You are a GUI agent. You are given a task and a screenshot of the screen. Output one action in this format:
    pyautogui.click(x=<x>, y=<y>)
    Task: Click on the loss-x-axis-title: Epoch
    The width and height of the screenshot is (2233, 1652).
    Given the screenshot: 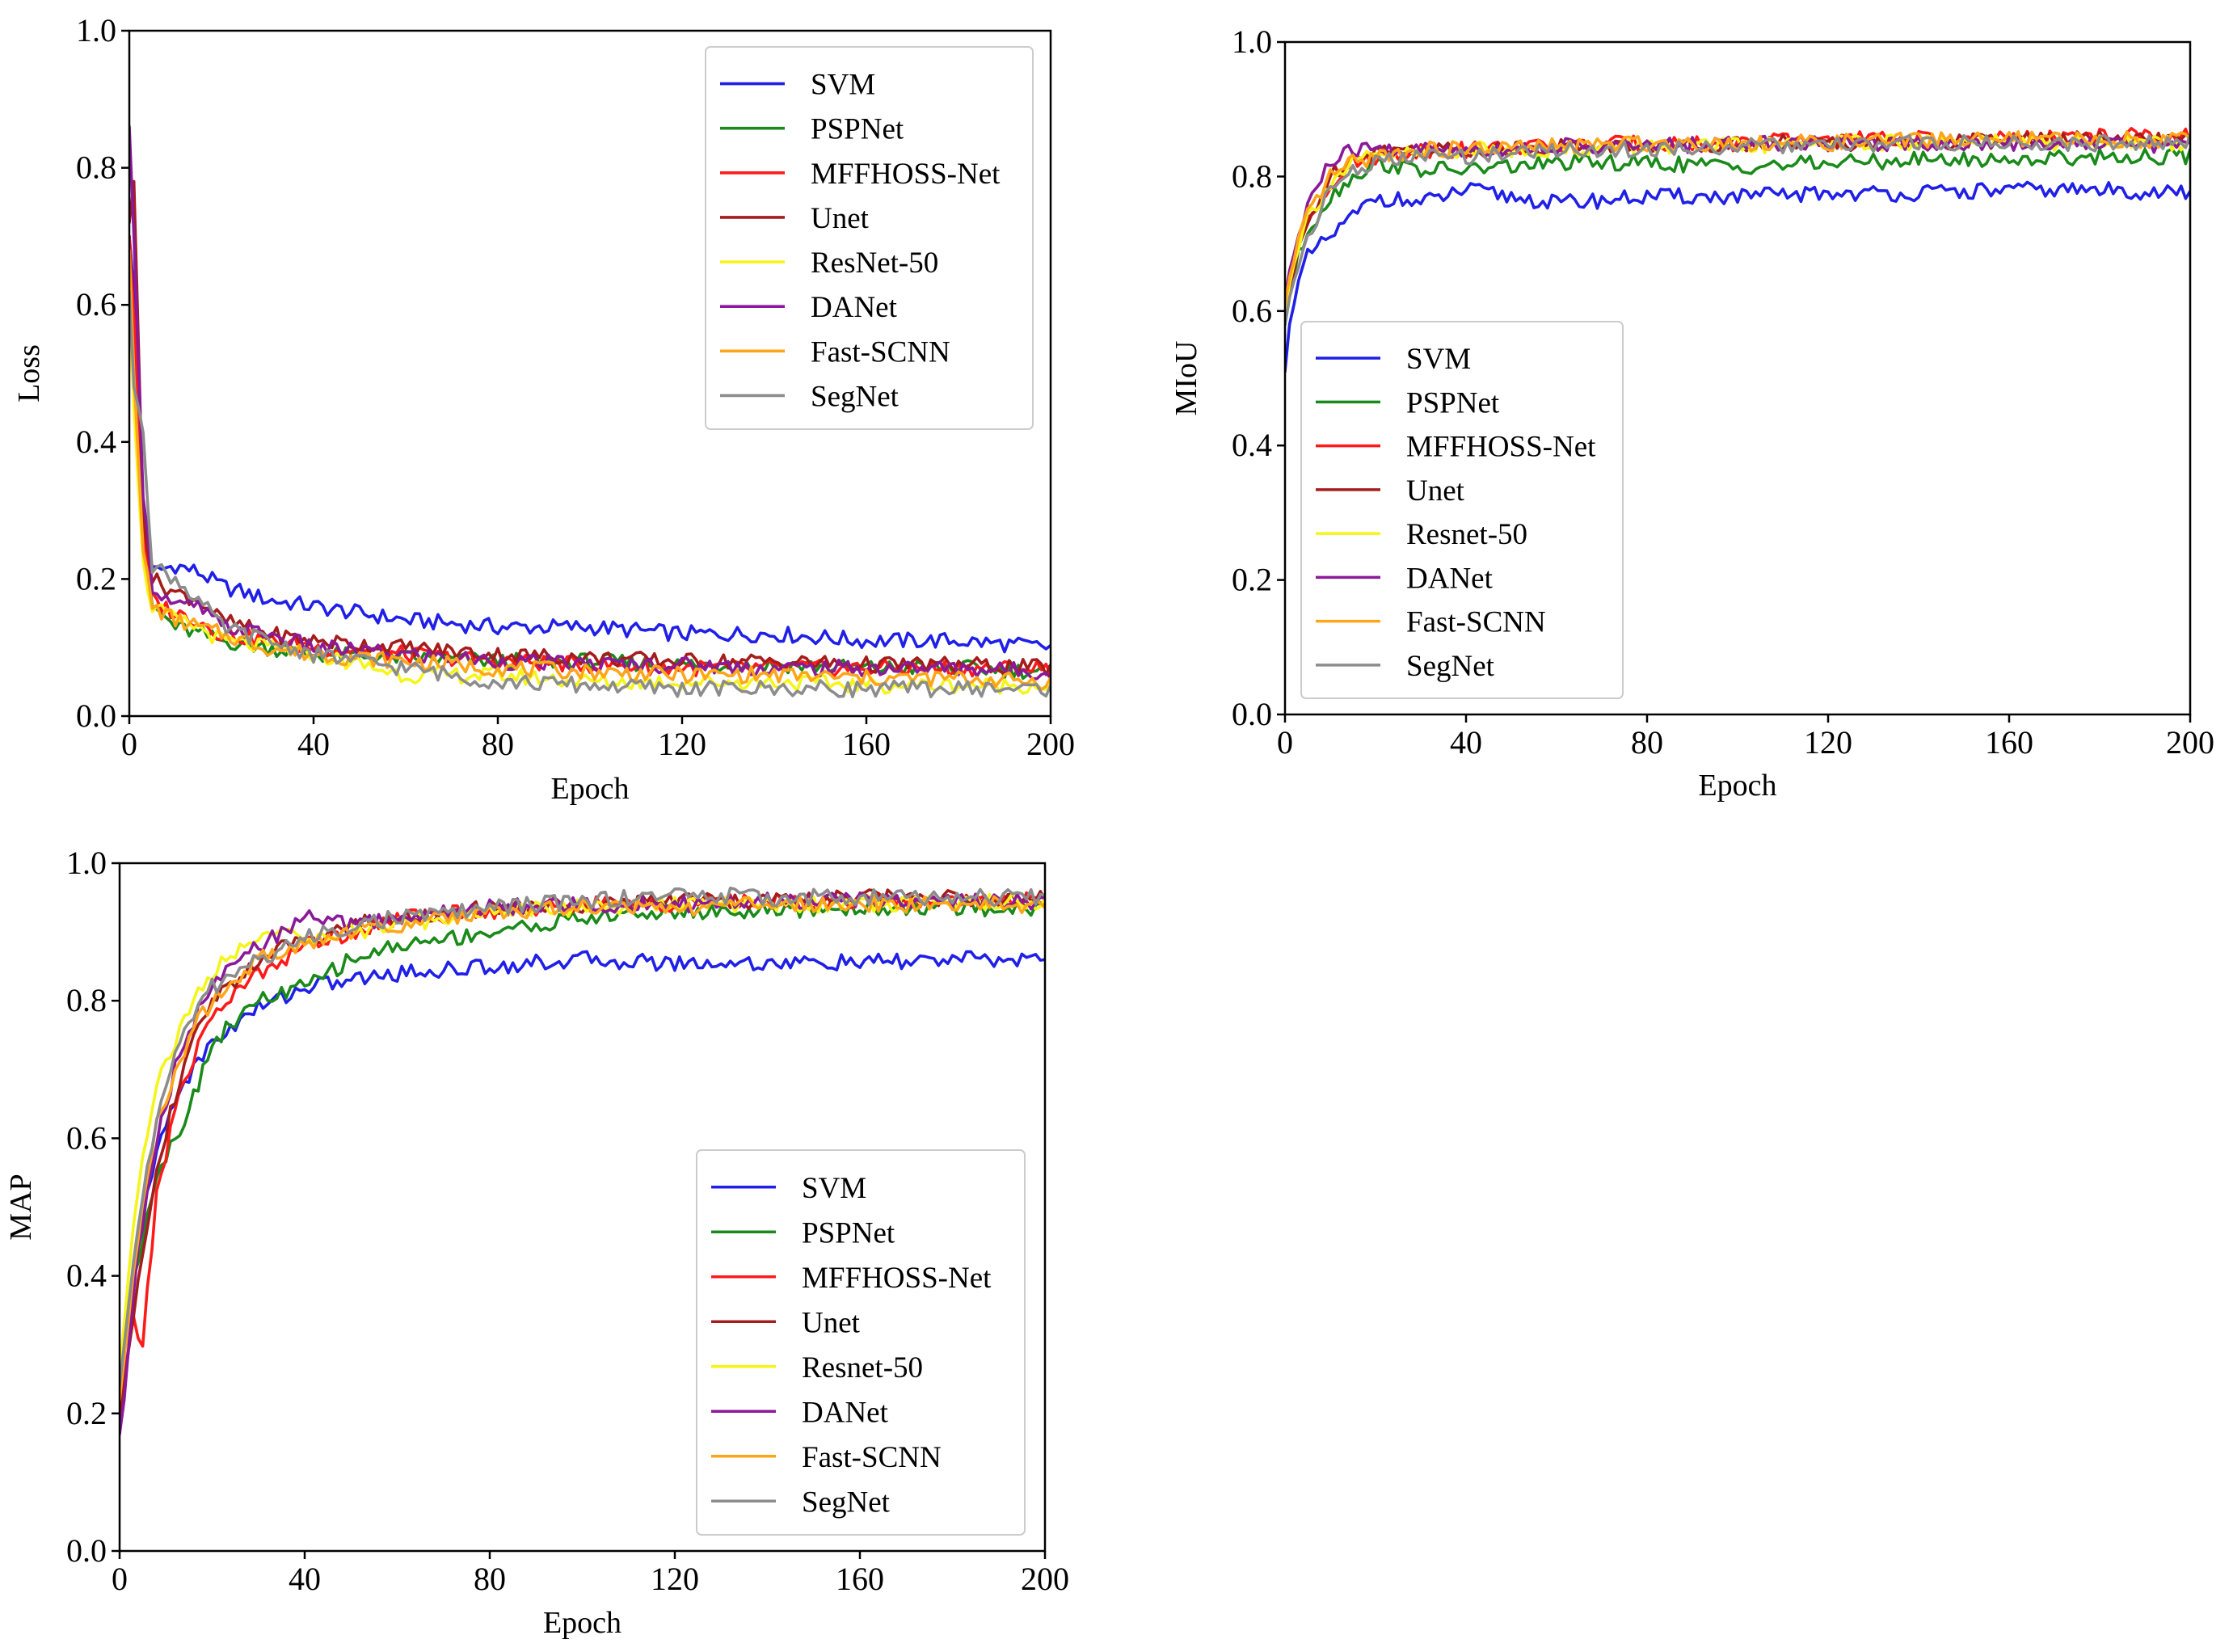 What is the action you would take?
    pyautogui.click(x=589, y=789)
    